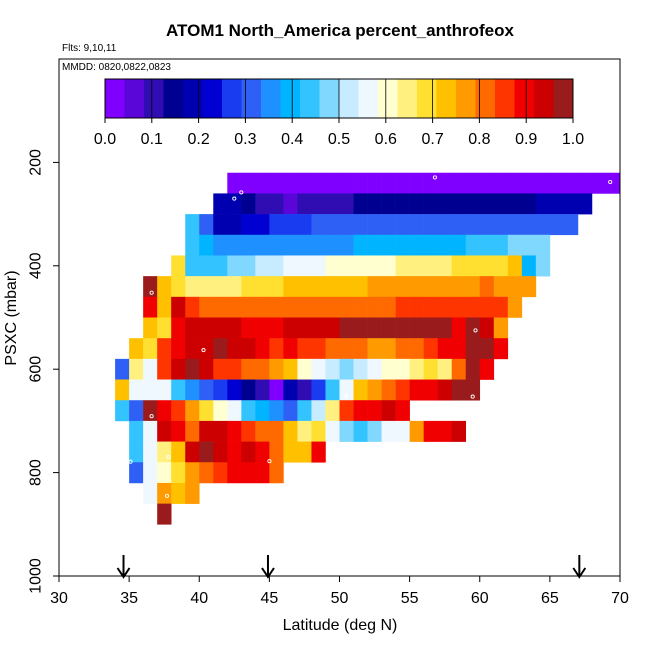  Describe the element at coordinates (105, 139) in the screenshot. I see `colorbar-tick-label: 0.0` at that location.